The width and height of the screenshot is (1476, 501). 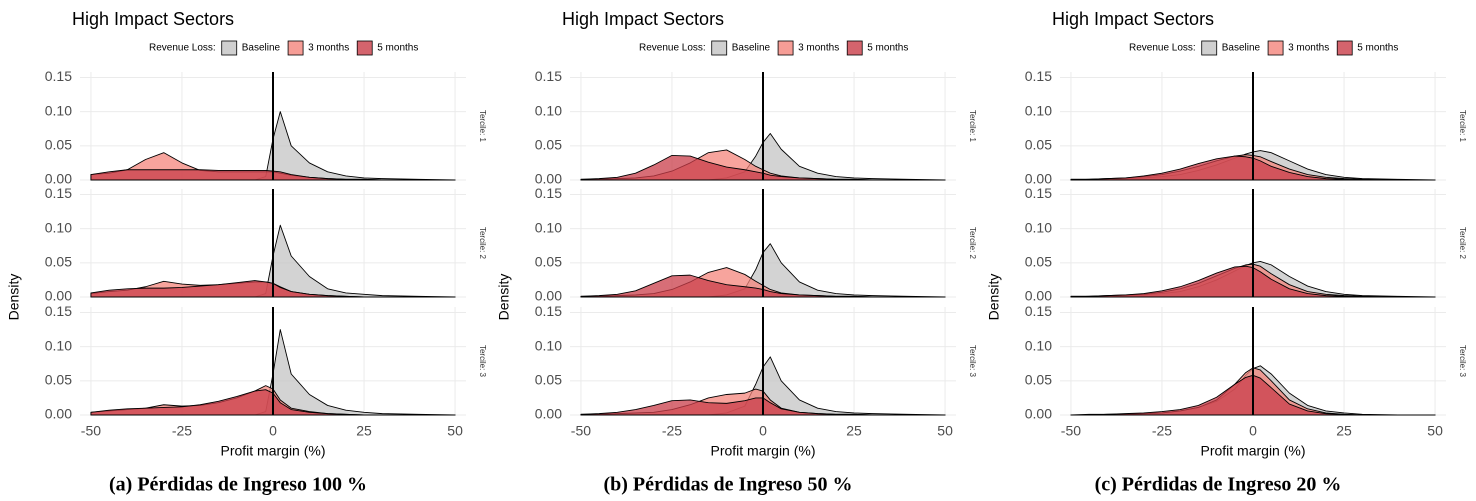 What do you see at coordinates (727, 485) in the screenshot?
I see `caption: (b) Pérdidas de Ingreso 50 %` at bounding box center [727, 485].